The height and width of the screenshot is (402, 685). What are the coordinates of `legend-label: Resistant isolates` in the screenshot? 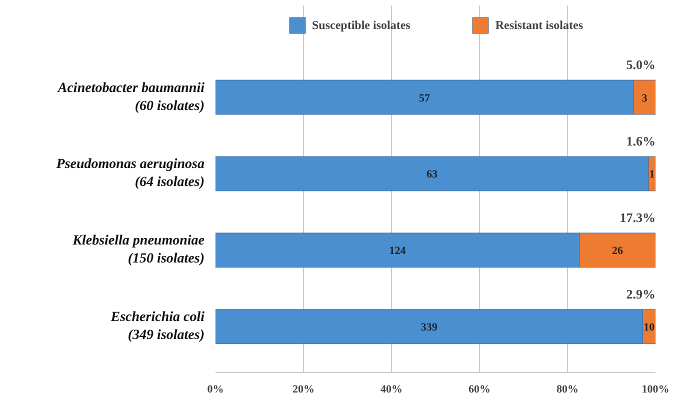 It's located at (539, 25).